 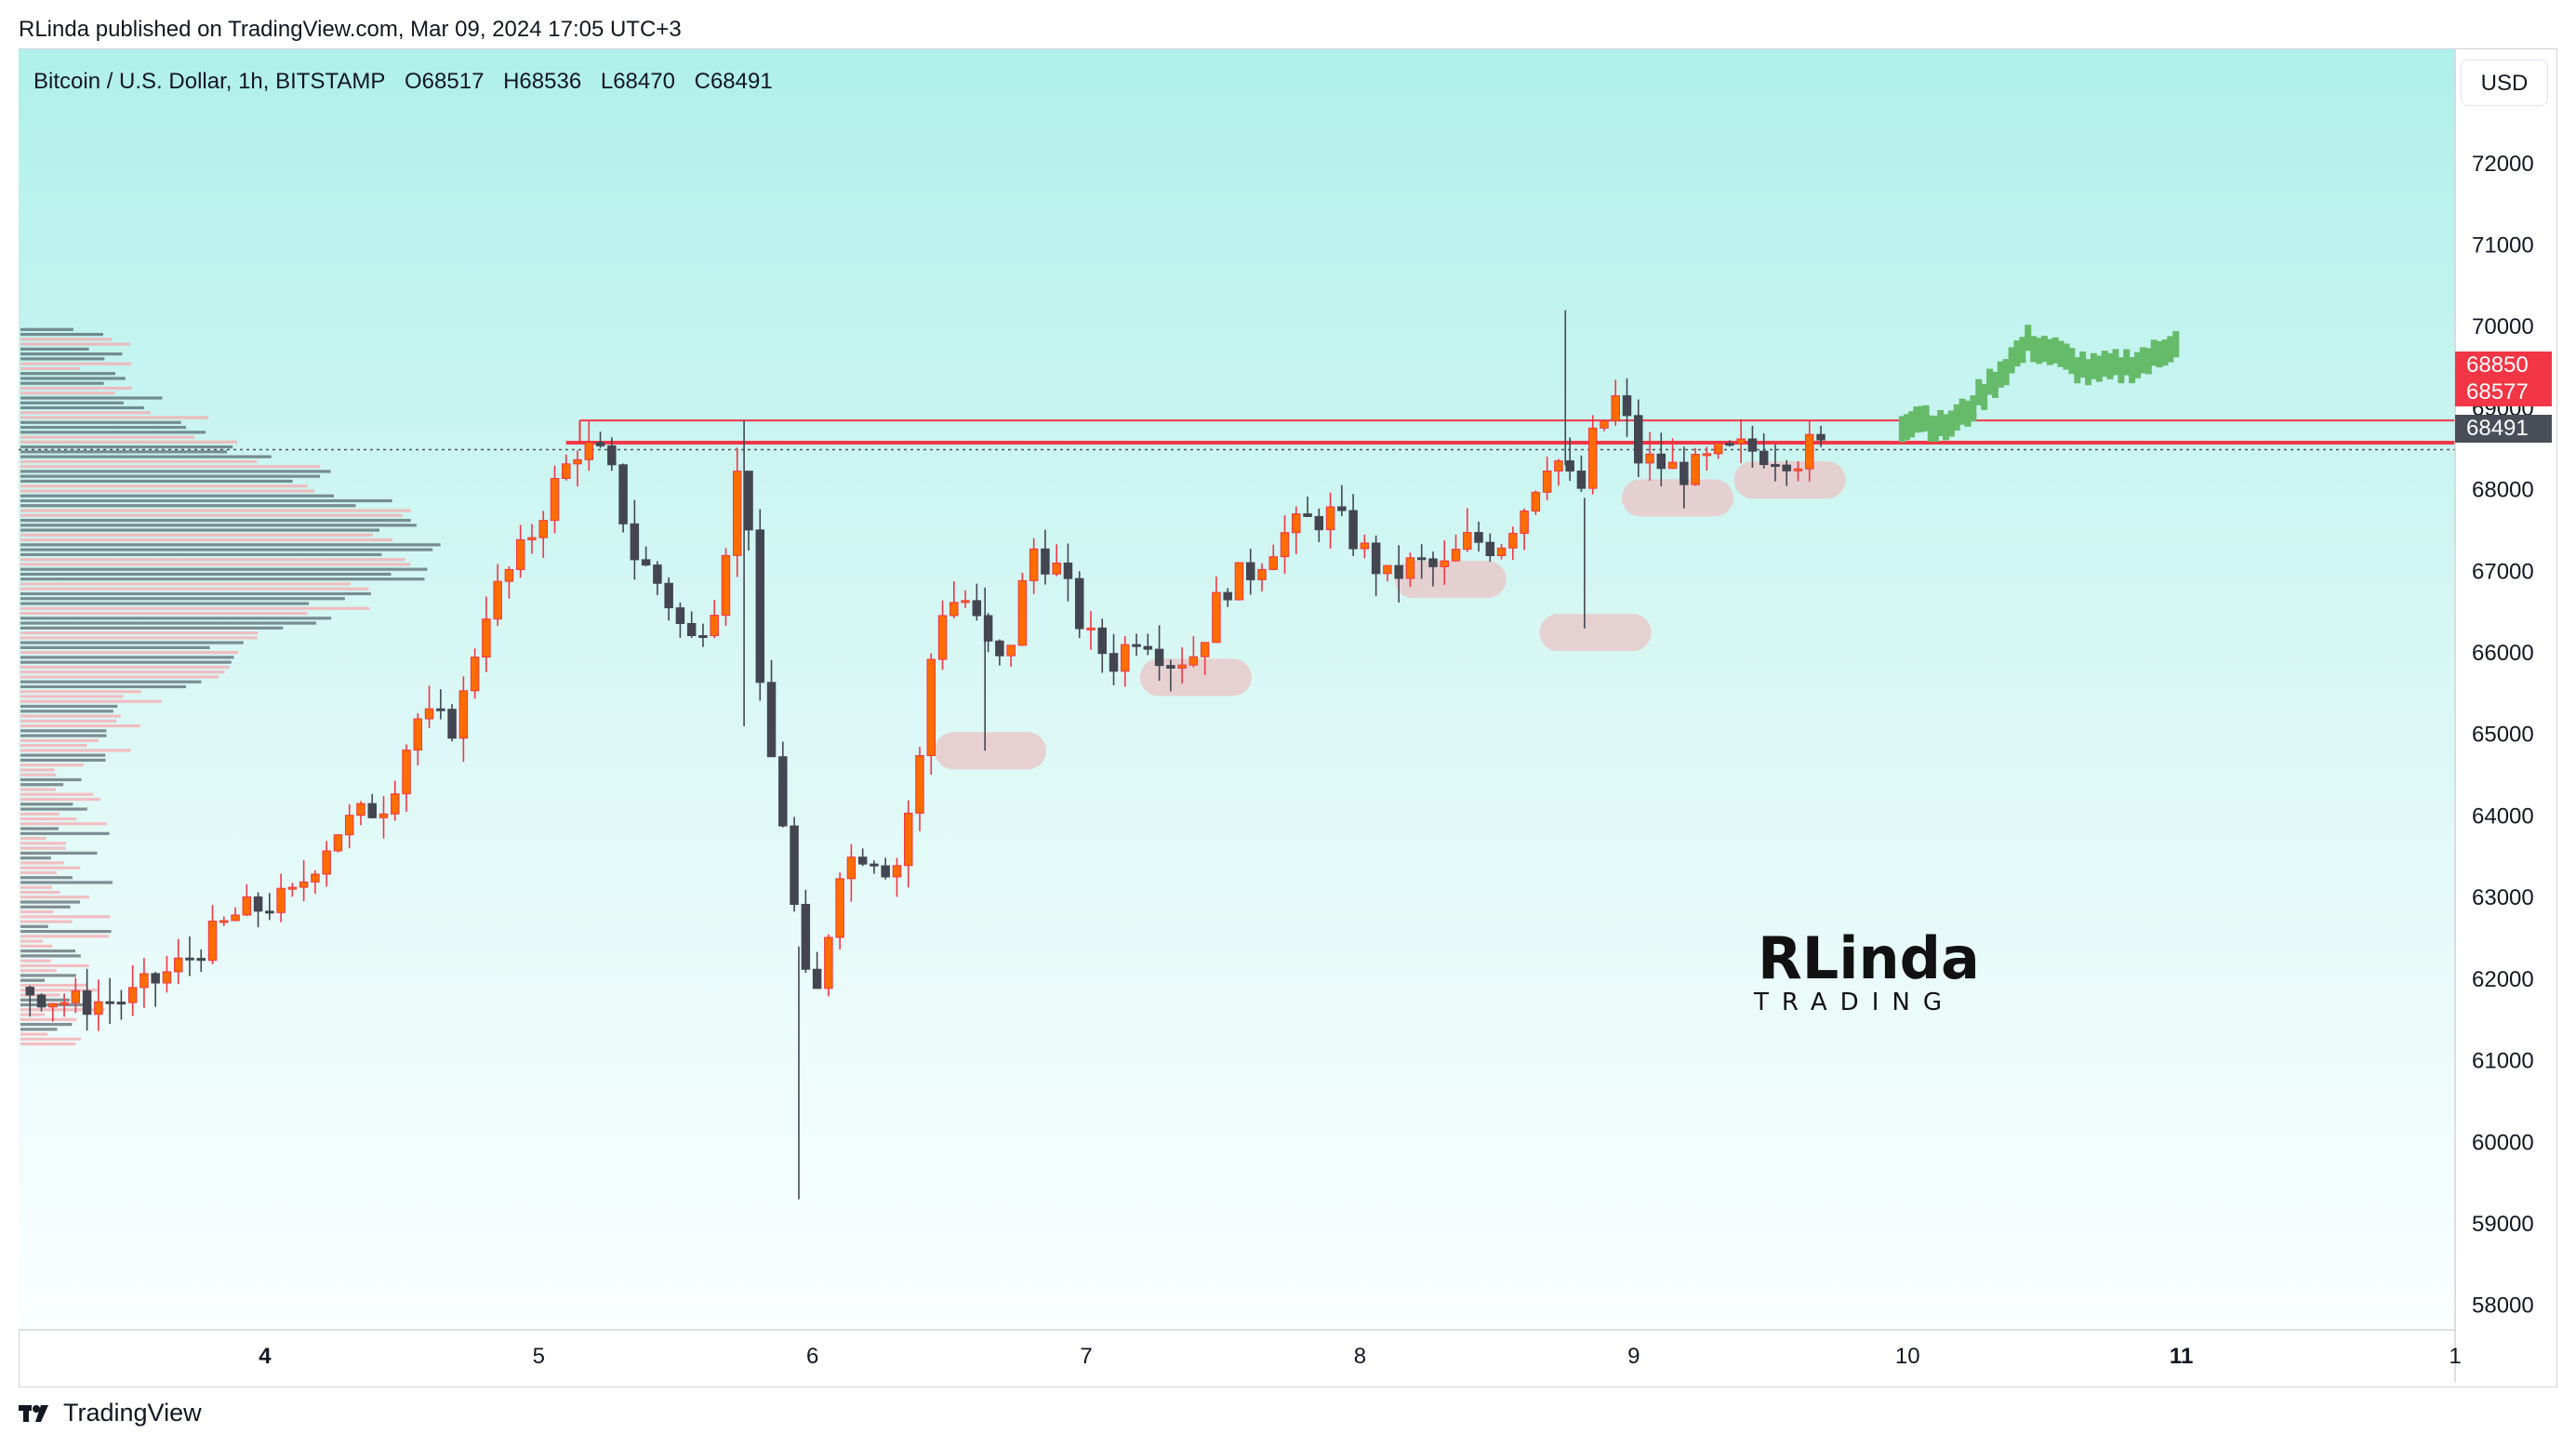 I want to click on price-tick-label: 58000, so click(x=2503, y=1306).